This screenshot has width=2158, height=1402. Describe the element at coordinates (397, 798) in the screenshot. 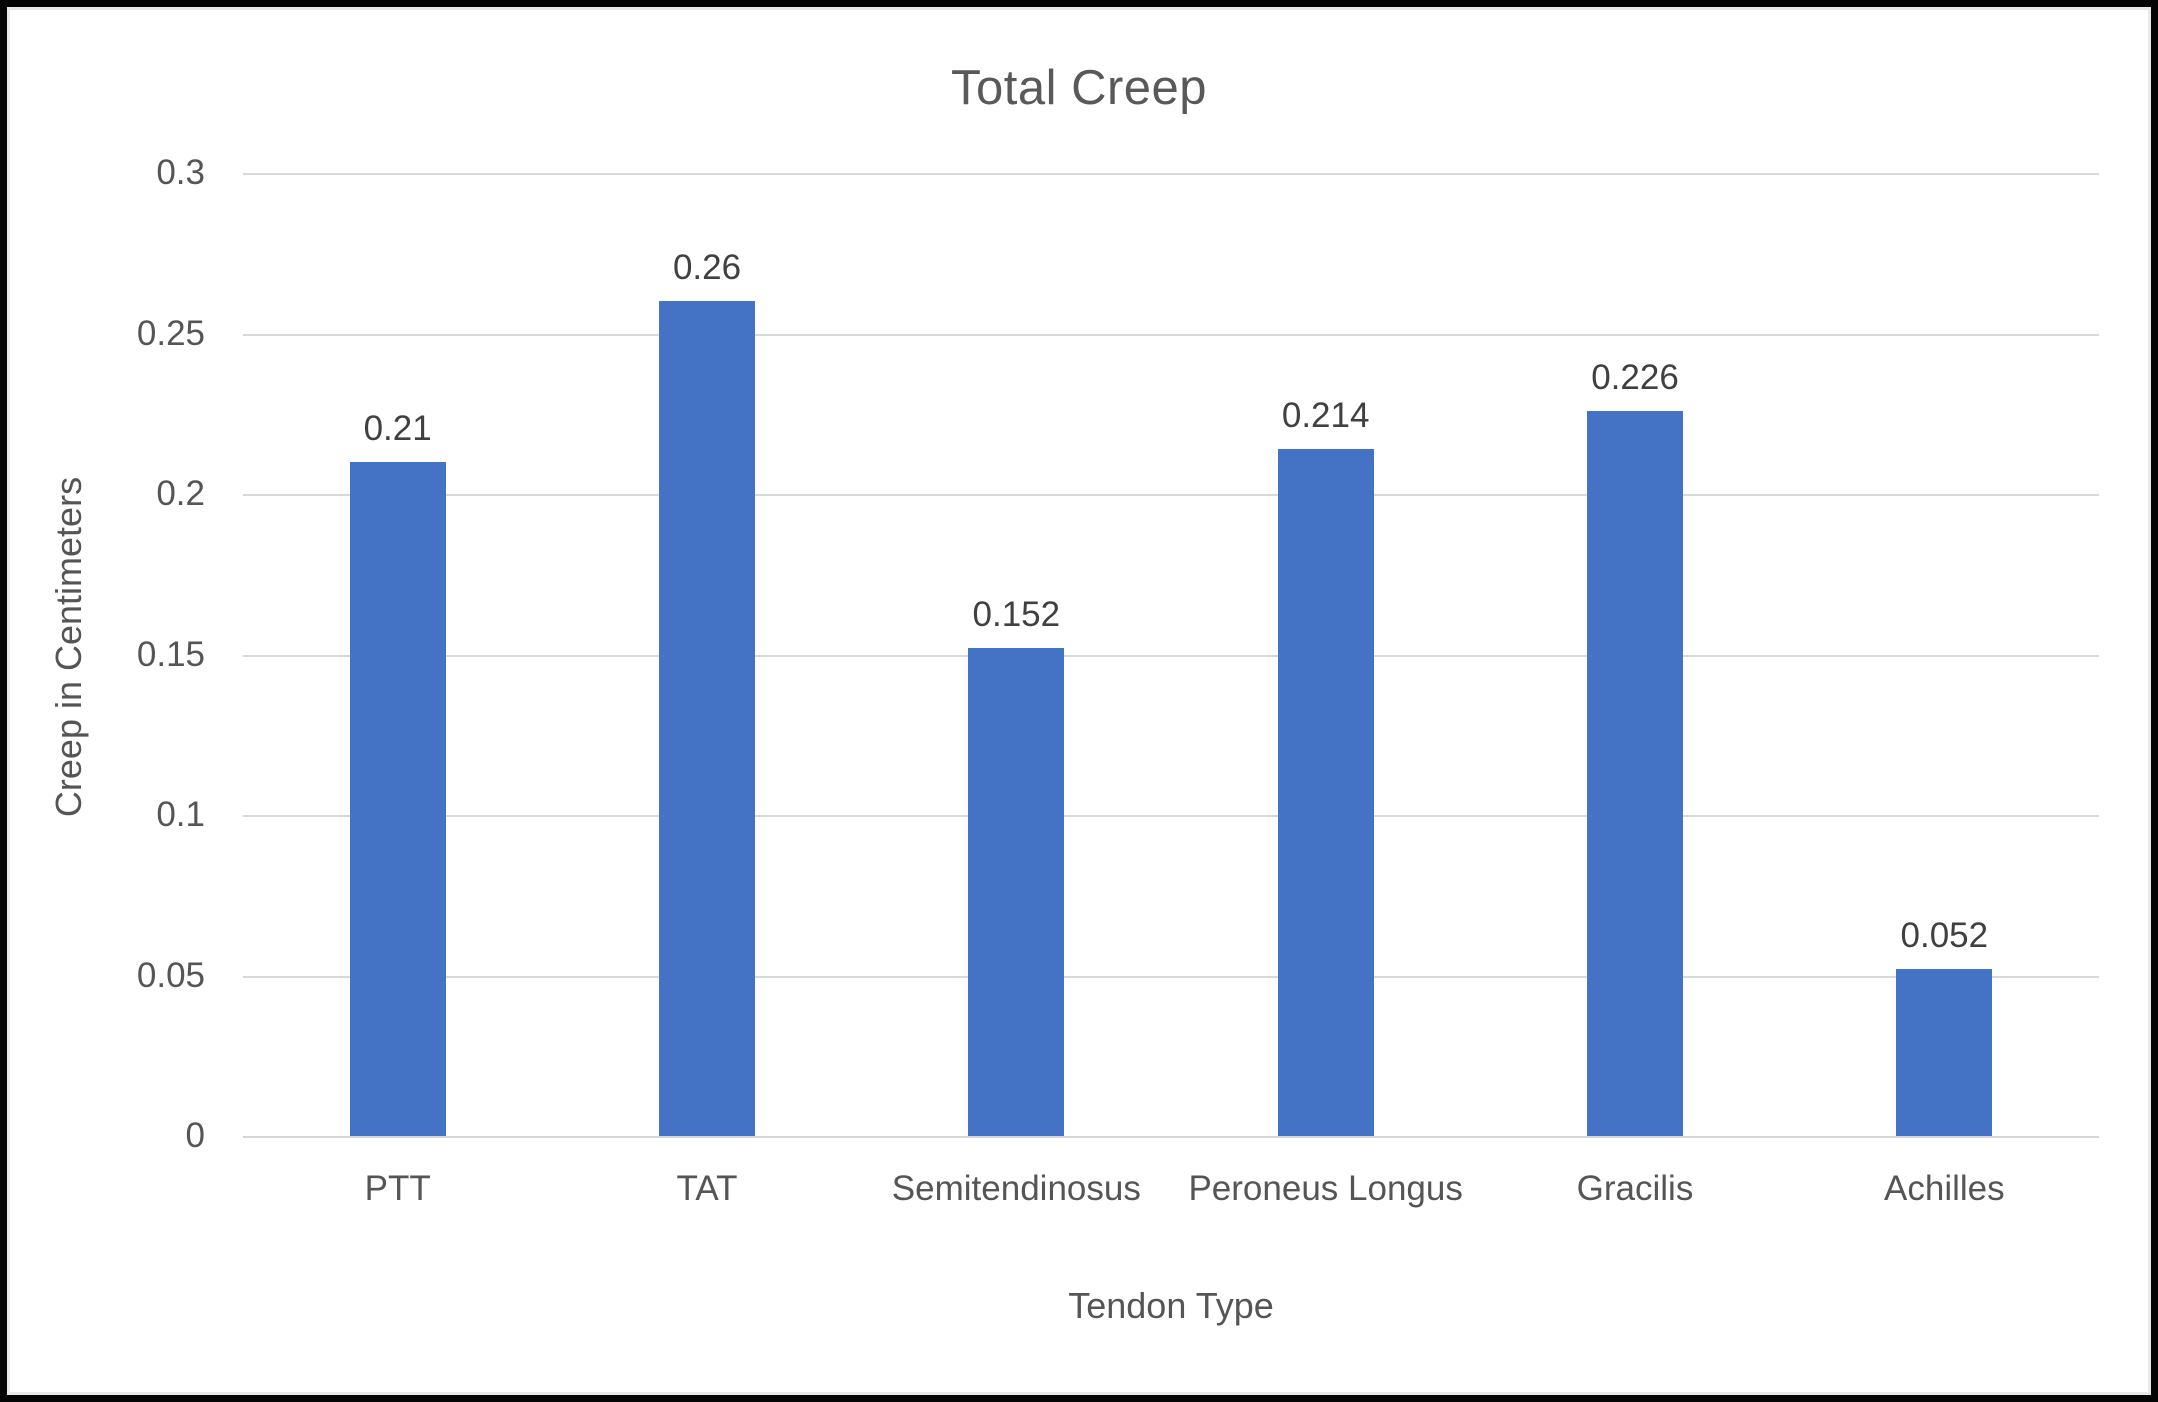

I see `bar-ptt` at that location.